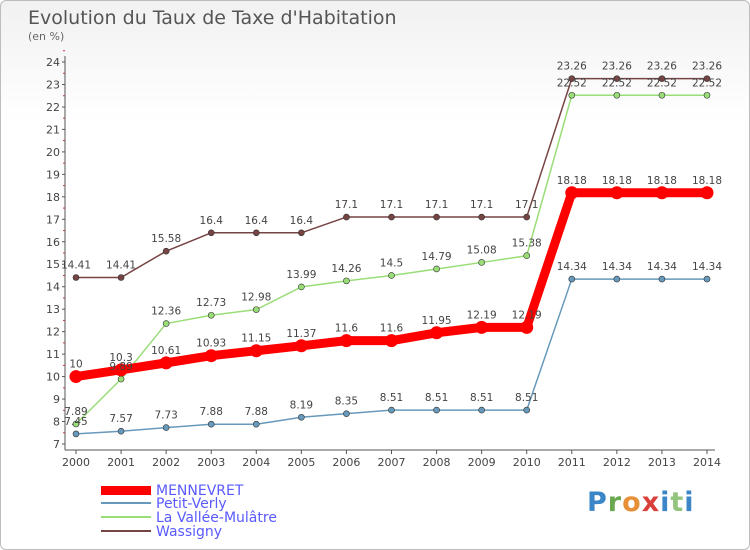  What do you see at coordinates (256, 298) in the screenshot?
I see `data-label-la-vallee-mulatre: 12.98` at bounding box center [256, 298].